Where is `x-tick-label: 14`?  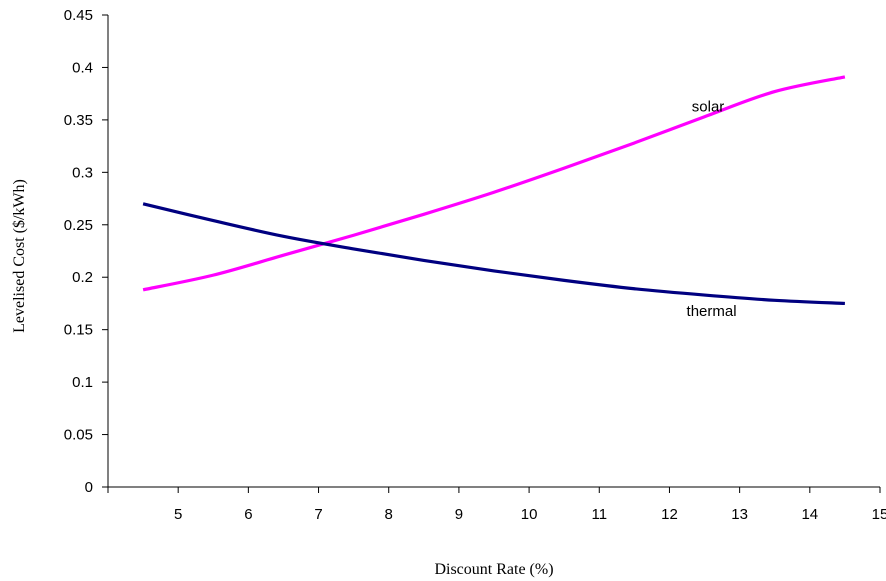
x-tick-label: 14 is located at coordinates (809, 514).